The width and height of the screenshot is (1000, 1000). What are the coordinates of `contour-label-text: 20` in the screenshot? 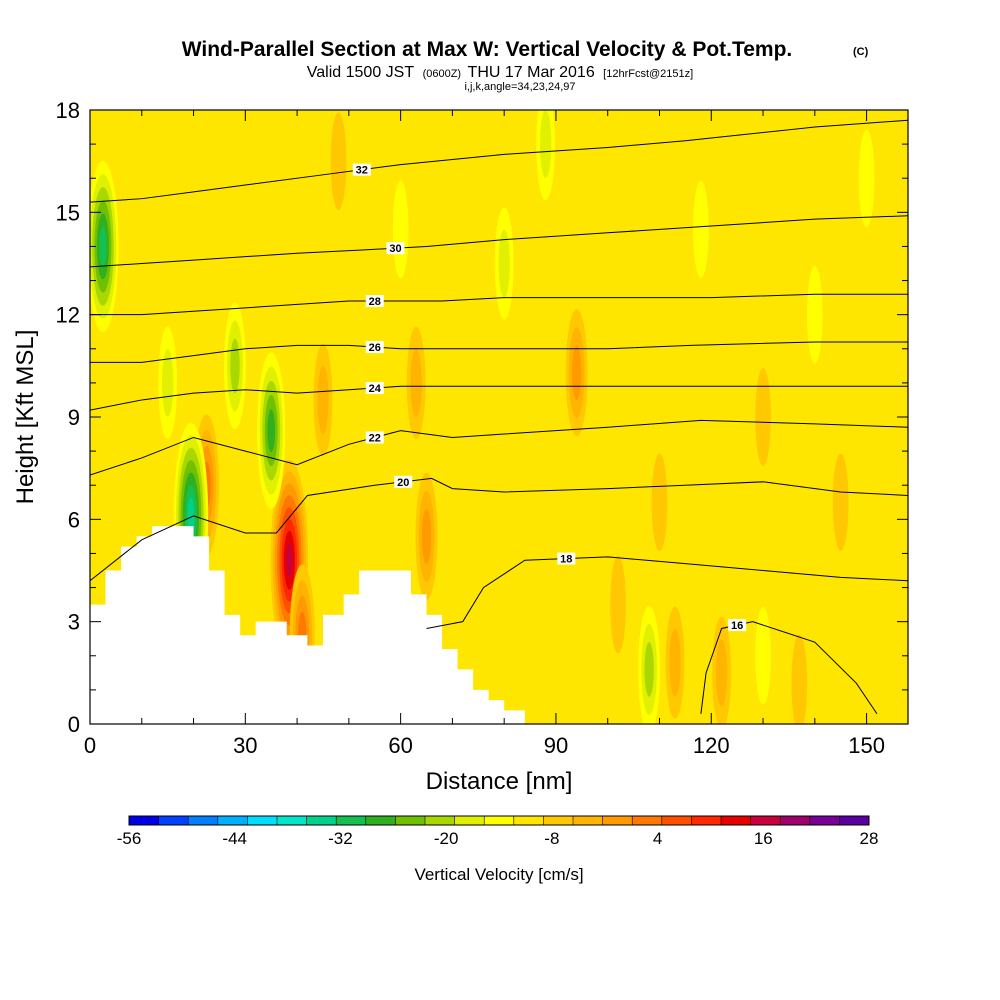 It's located at (403, 483).